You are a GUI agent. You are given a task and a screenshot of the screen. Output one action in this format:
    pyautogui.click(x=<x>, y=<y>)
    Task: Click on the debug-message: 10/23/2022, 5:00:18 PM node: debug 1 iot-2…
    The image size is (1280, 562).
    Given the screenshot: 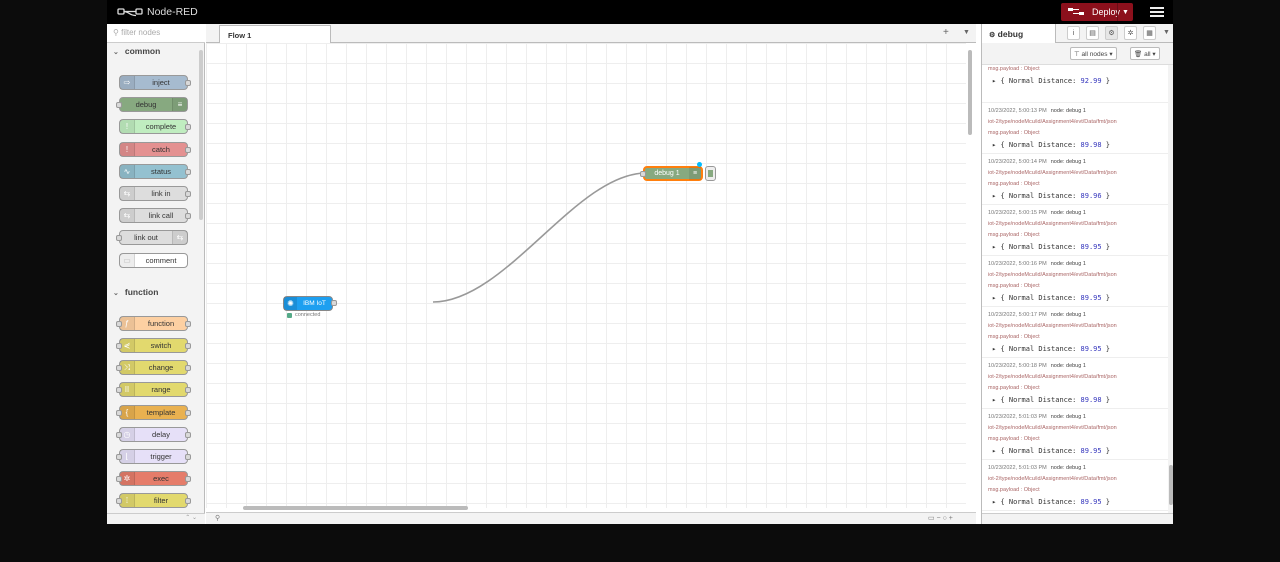 What is the action you would take?
    pyautogui.click(x=1075, y=383)
    